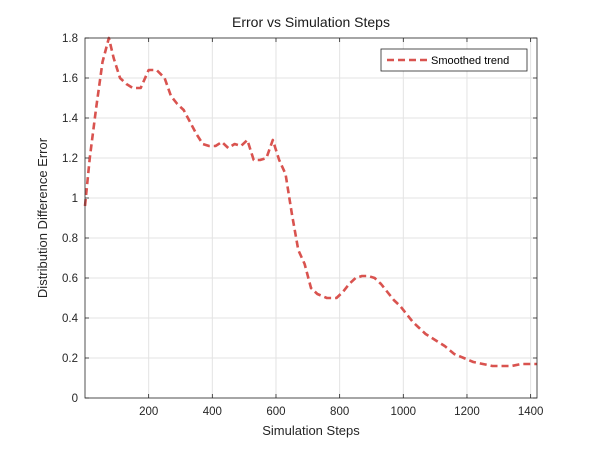  Describe the element at coordinates (70, 119) in the screenshot. I see `y-tick-label: 1.4` at that location.